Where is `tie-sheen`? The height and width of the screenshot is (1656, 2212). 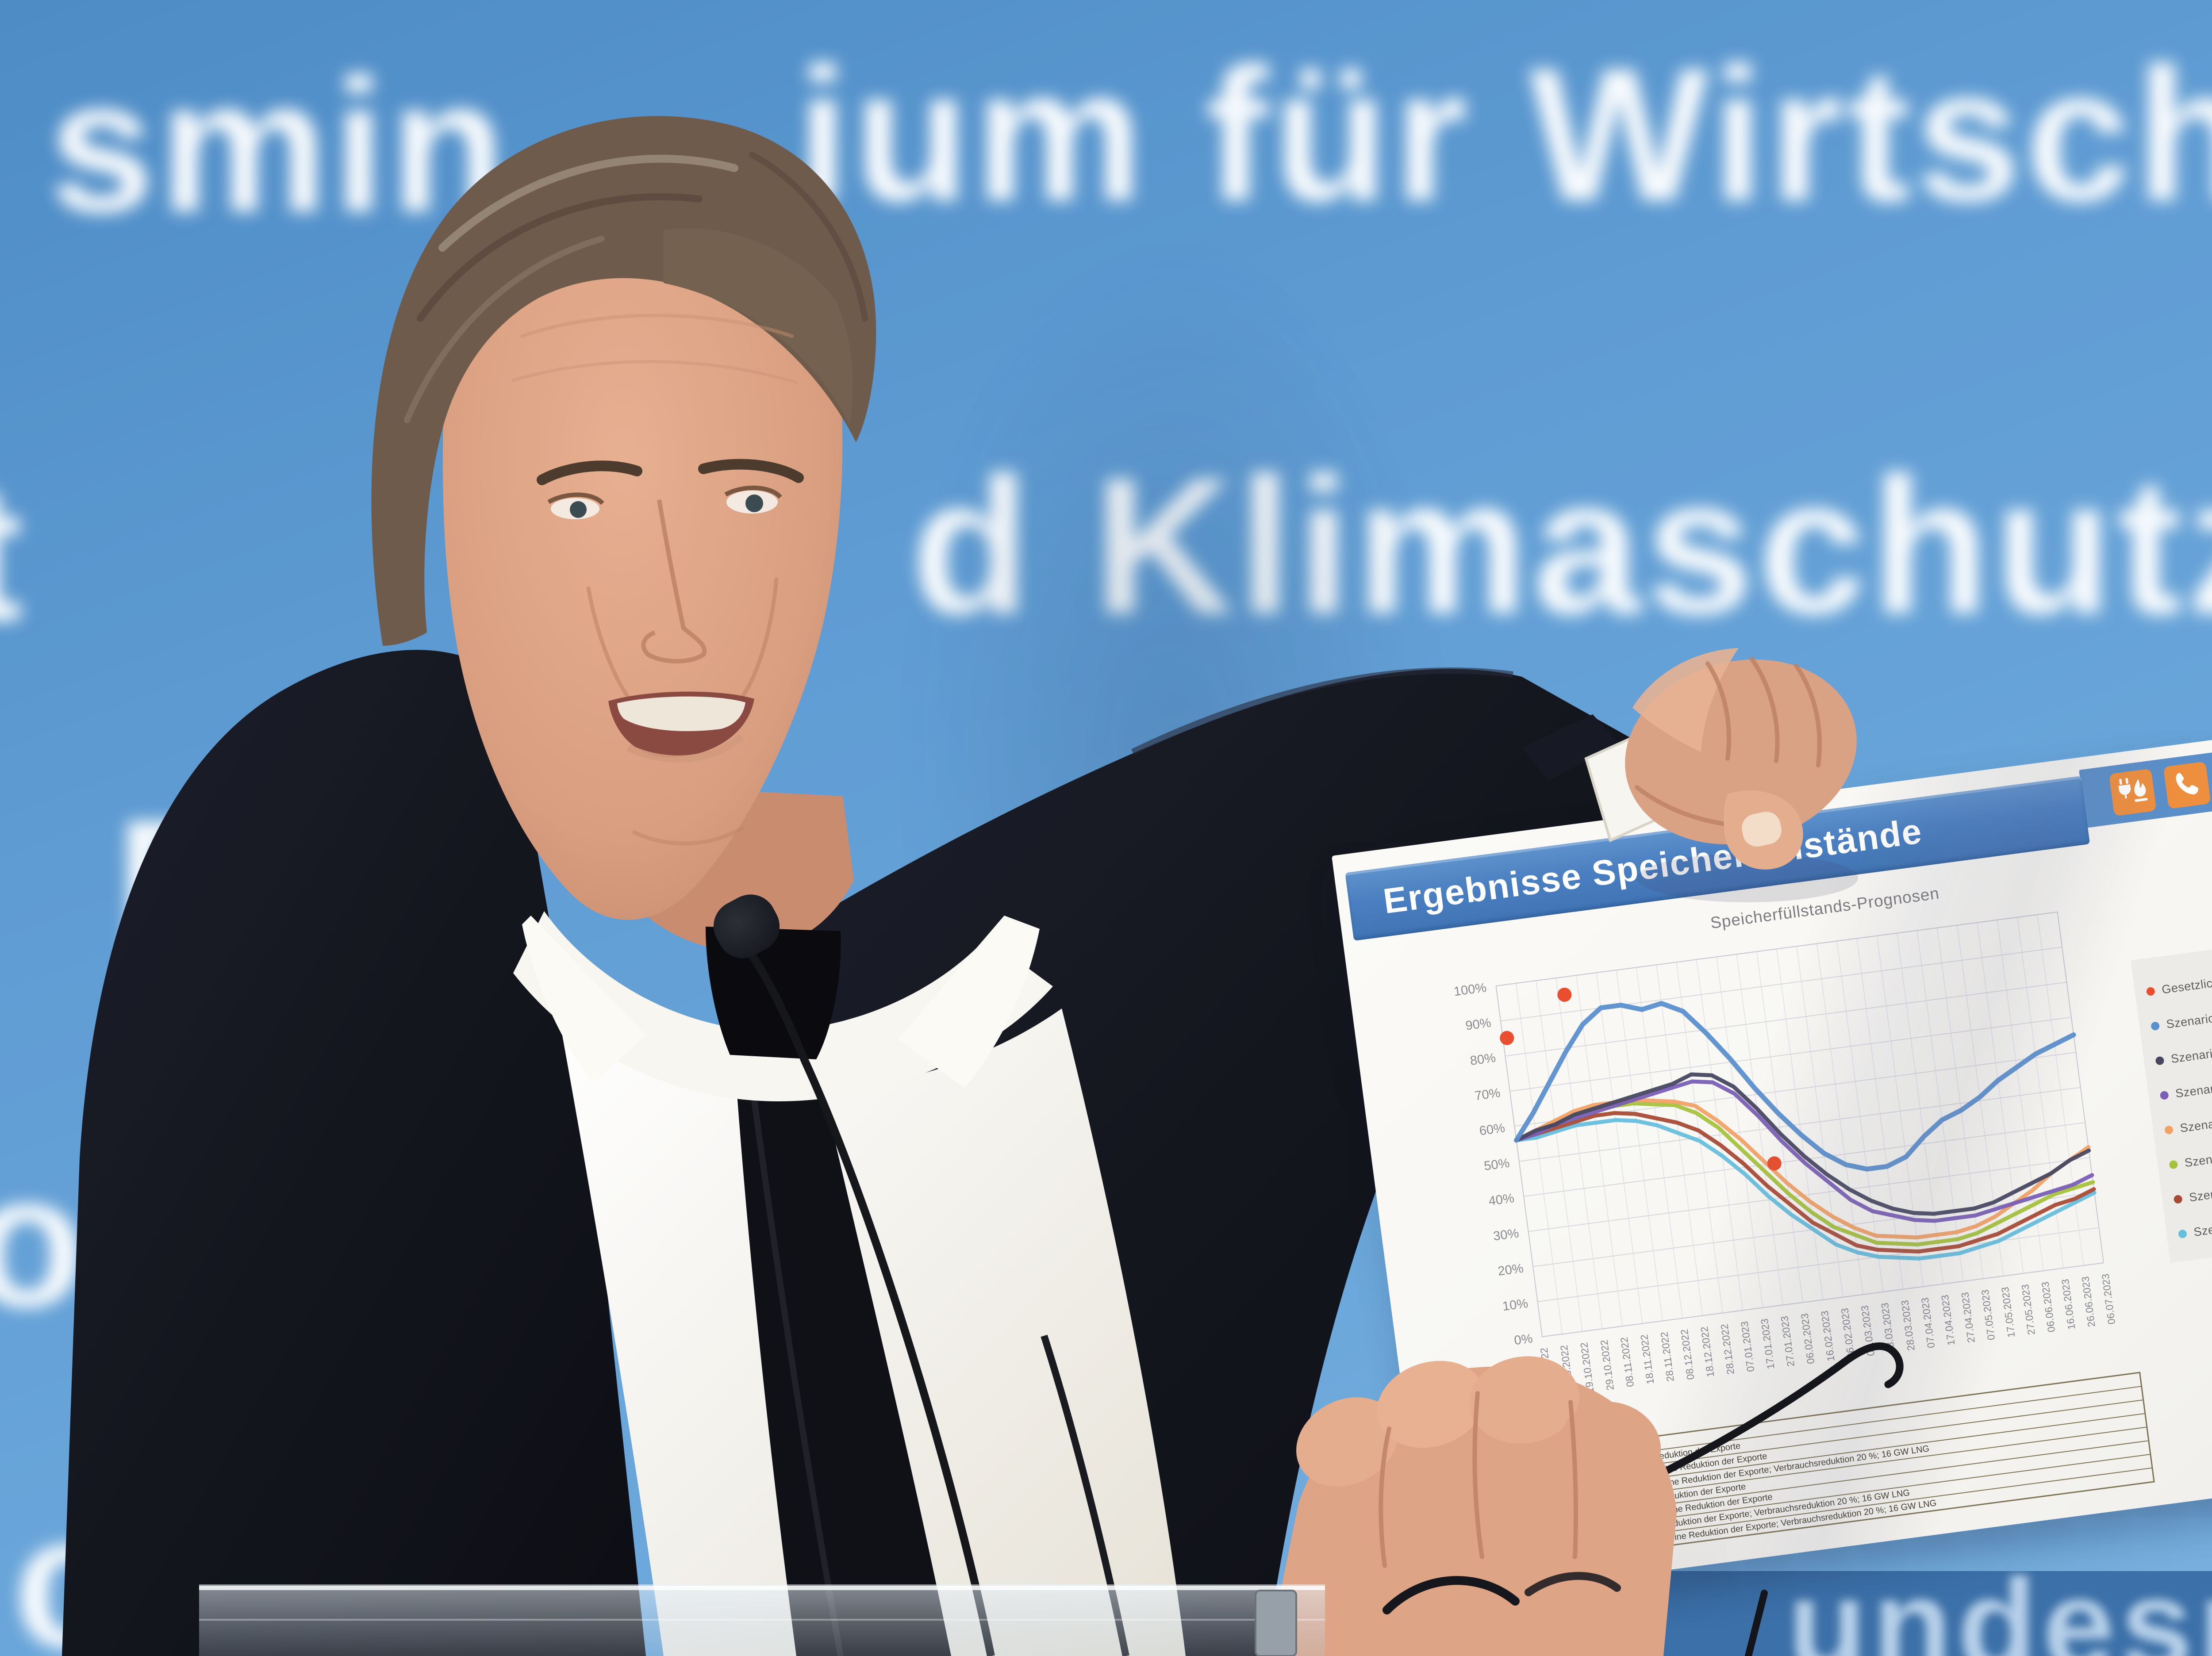 tie-sheen is located at coordinates (797, 1369).